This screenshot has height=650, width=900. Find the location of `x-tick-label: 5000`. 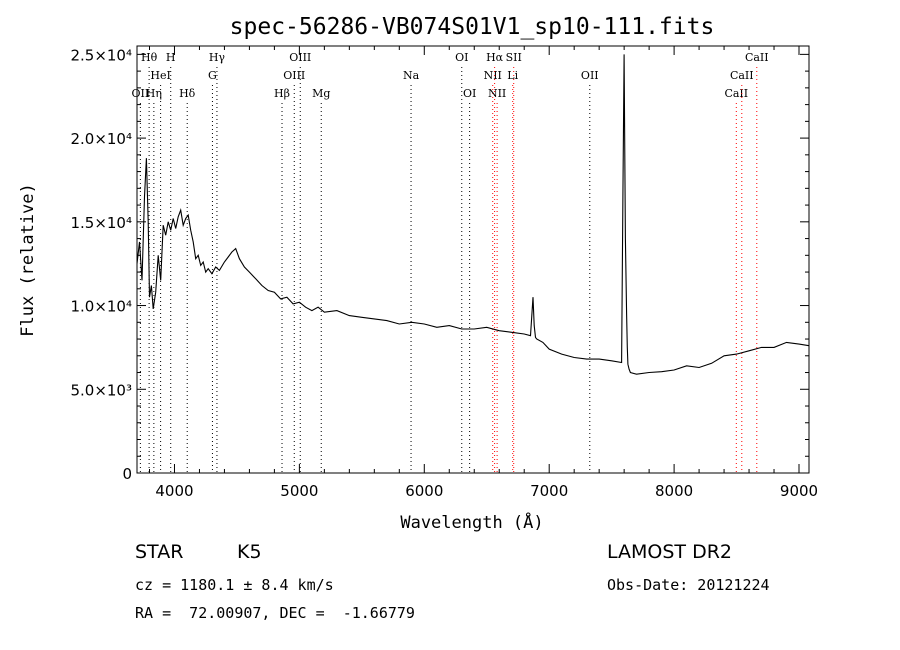

x-tick-label: 5000 is located at coordinates (299, 491).